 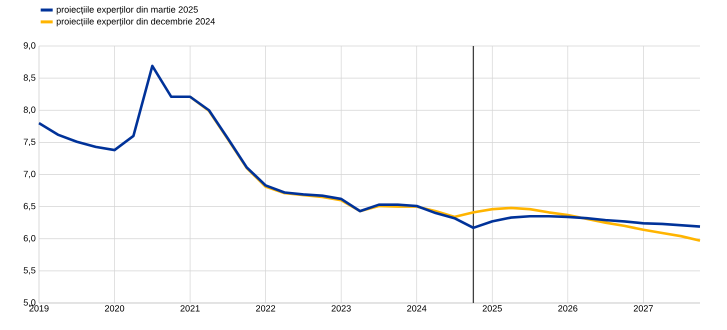 I want to click on y-tick-label: 5,5, so click(x=30, y=271).